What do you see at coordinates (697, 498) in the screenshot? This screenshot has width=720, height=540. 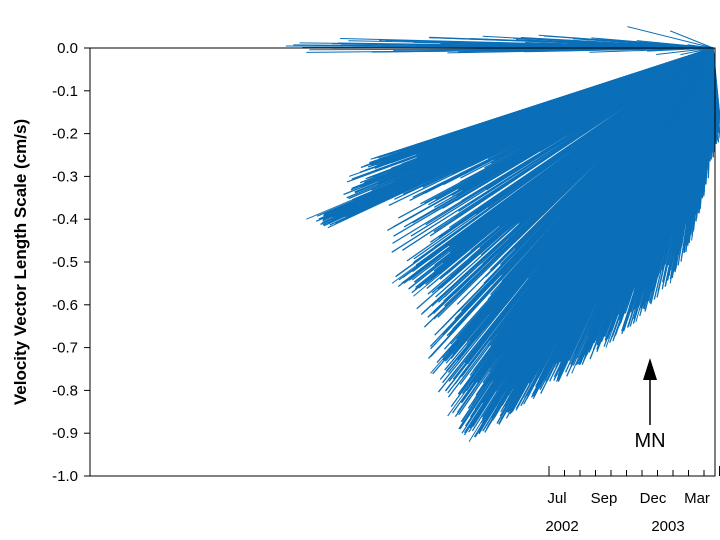 I see `x-month-label-mar: Mar` at bounding box center [697, 498].